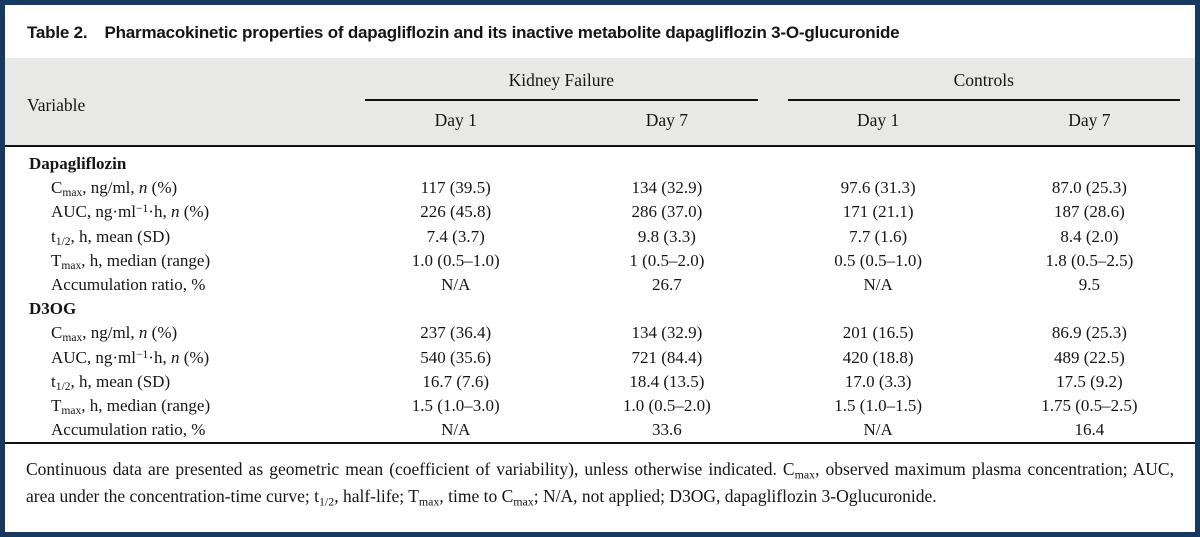 This screenshot has width=1200, height=537. What do you see at coordinates (456, 212) in the screenshot?
I see `cell-value: 226 (45.8)` at bounding box center [456, 212].